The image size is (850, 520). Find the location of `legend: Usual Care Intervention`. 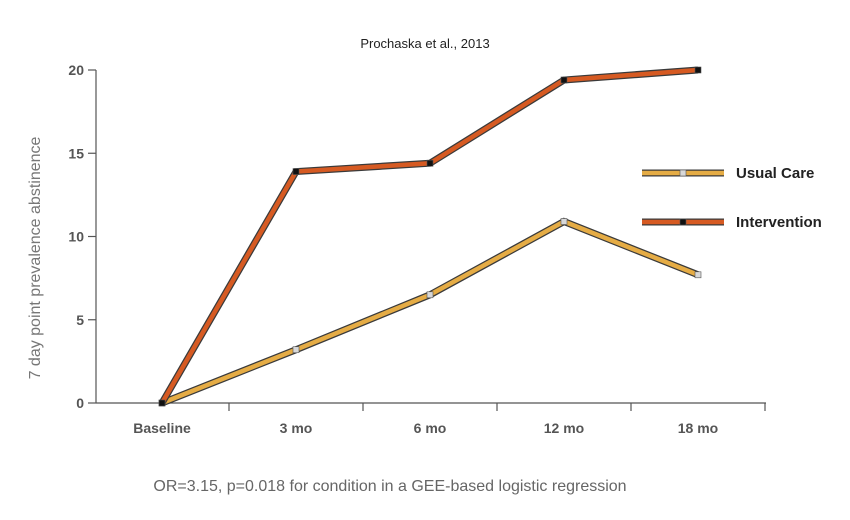

legend: Usual Care Intervention is located at coordinates (732, 198).